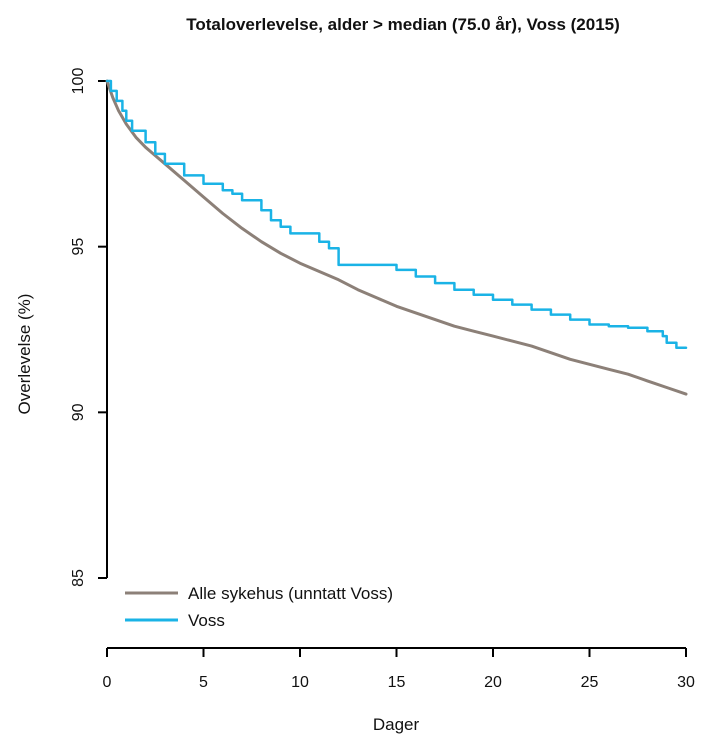 This screenshot has width=707, height=744. What do you see at coordinates (397, 682) in the screenshot?
I see `x-tick-label: 15` at bounding box center [397, 682].